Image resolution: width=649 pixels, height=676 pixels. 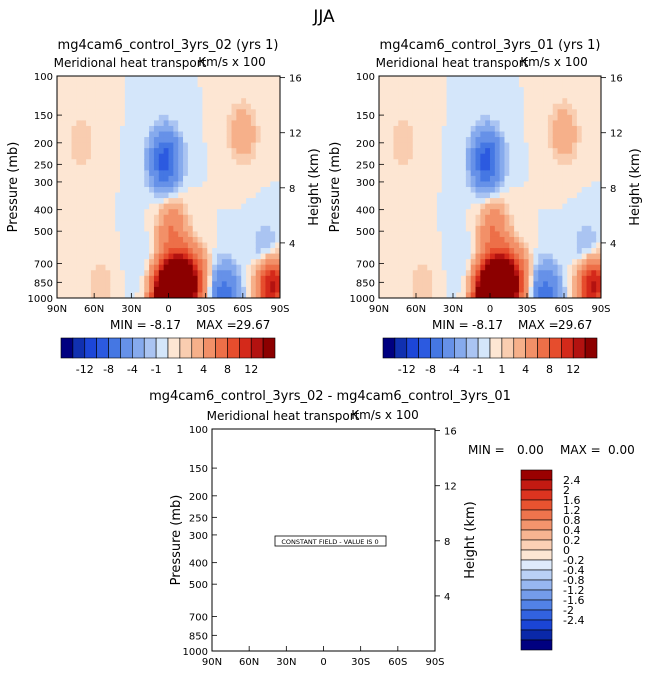 What do you see at coordinates (203, 369) in the screenshot?
I see `panel-a-colorbar-label: 4` at bounding box center [203, 369].